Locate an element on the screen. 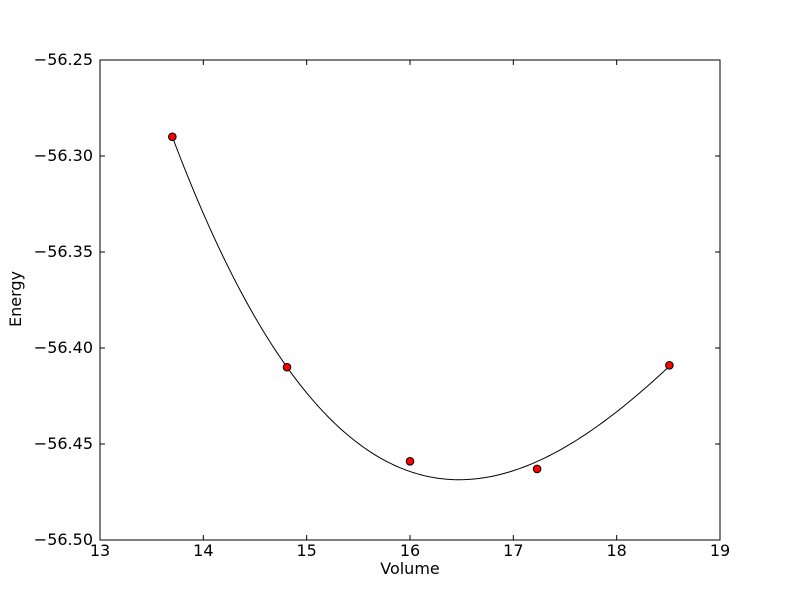  y-tick-label: −56.30 is located at coordinates (63, 155).